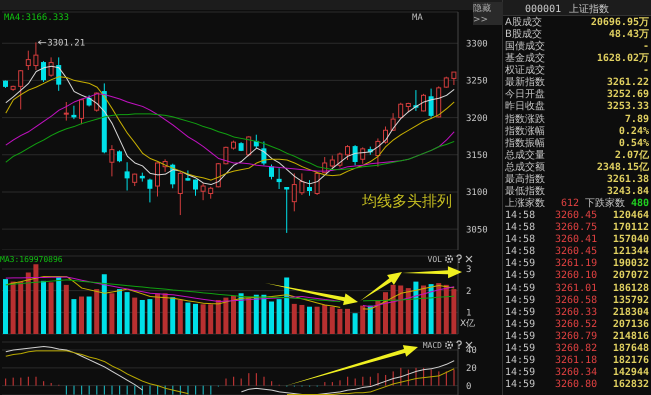 The image size is (651, 395). Describe the element at coordinates (577, 179) in the screenshot. I see `text: 最高指数 3261.38` at that location.